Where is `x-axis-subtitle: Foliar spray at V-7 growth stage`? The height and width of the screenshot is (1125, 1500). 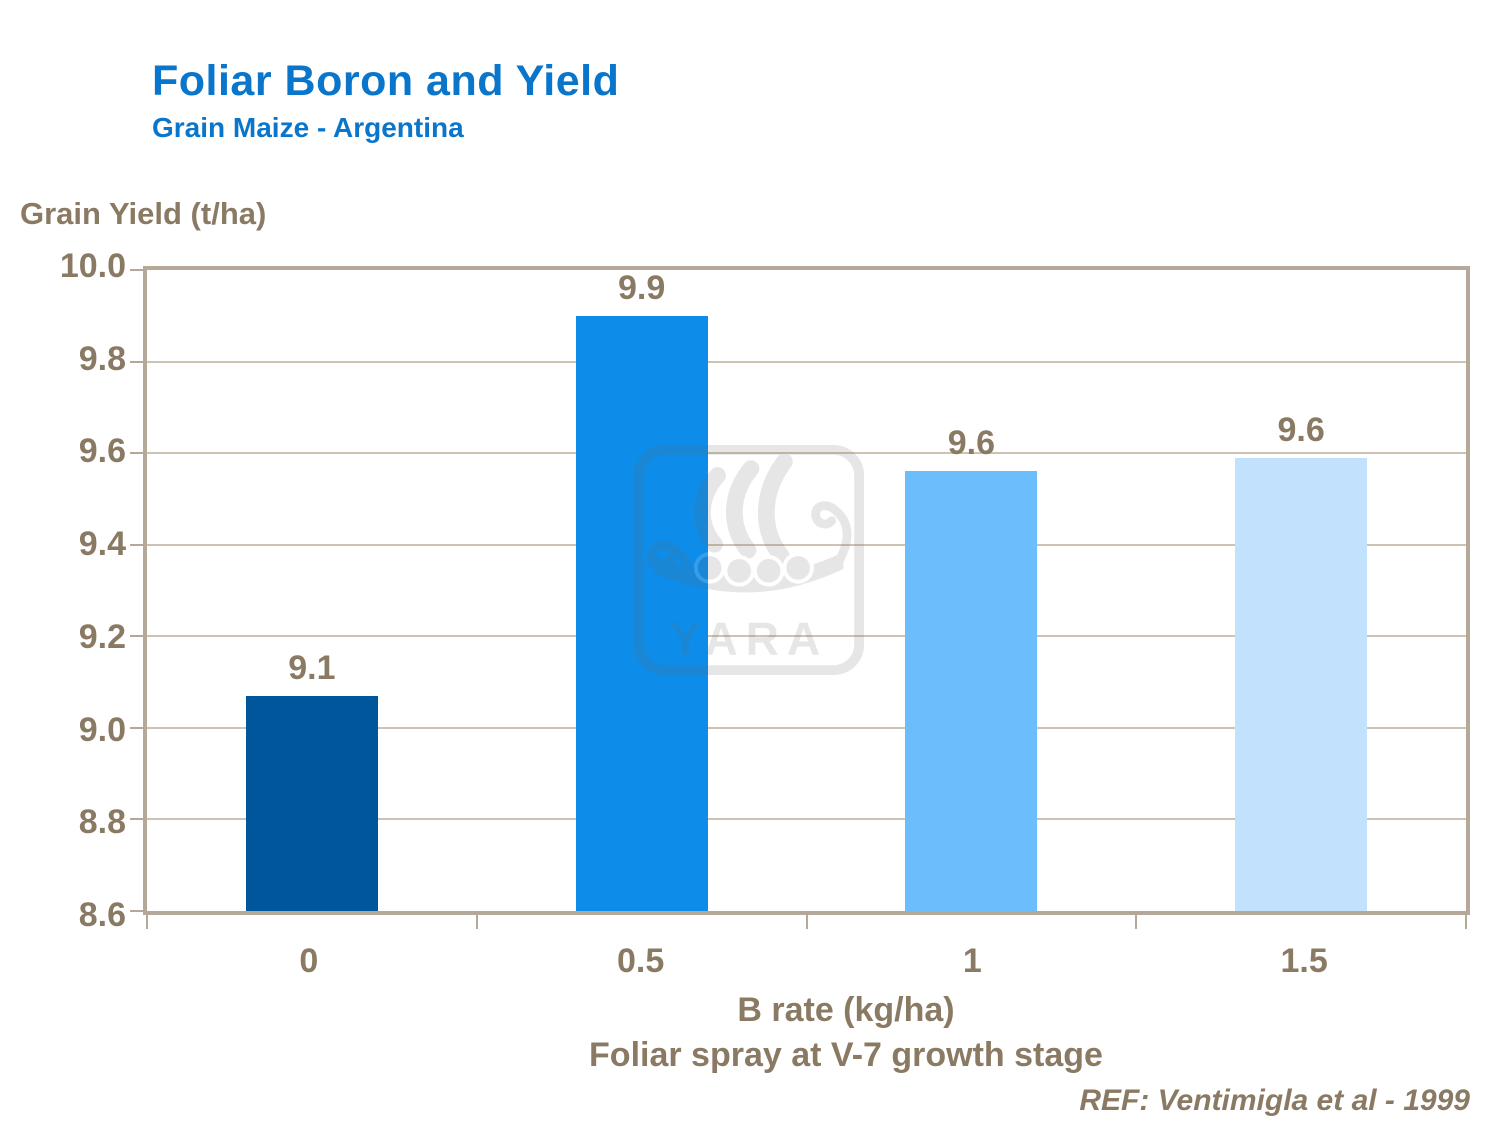
x-axis-subtitle: Foliar spray at V-7 growth stage is located at coordinates (846, 1055).